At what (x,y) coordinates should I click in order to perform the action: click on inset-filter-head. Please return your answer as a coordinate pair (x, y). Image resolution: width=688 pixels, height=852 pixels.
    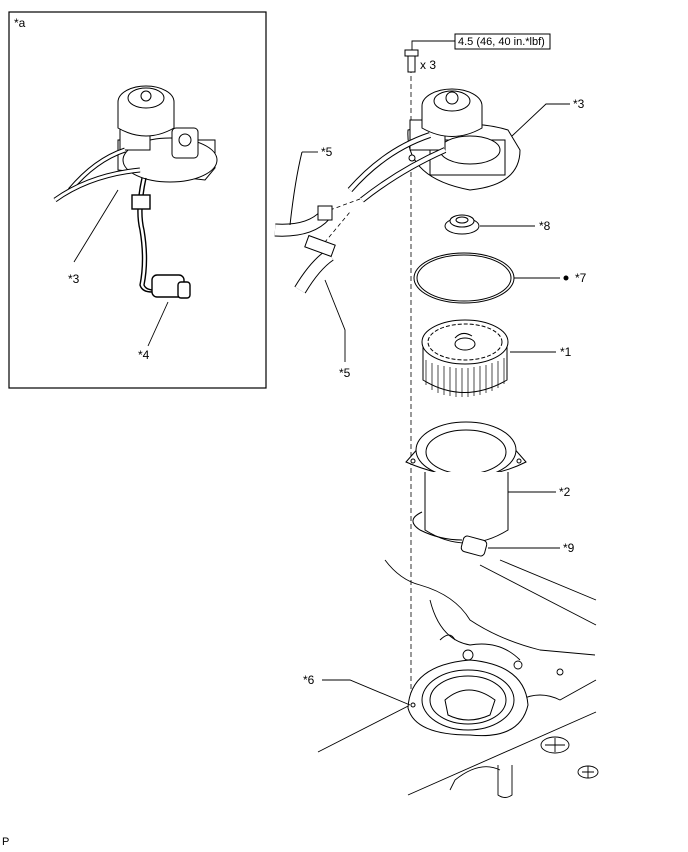
    Looking at the image, I should click on (135, 144).